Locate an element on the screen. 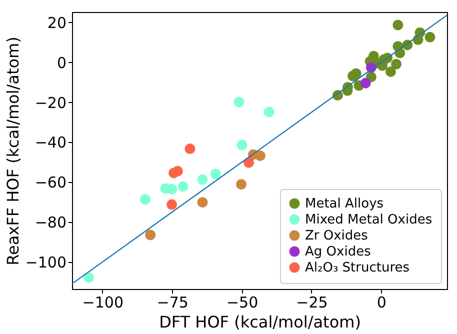 The width and height of the screenshot is (457, 334). legend-label: Al₂O₃ Structures is located at coordinates (357, 268).